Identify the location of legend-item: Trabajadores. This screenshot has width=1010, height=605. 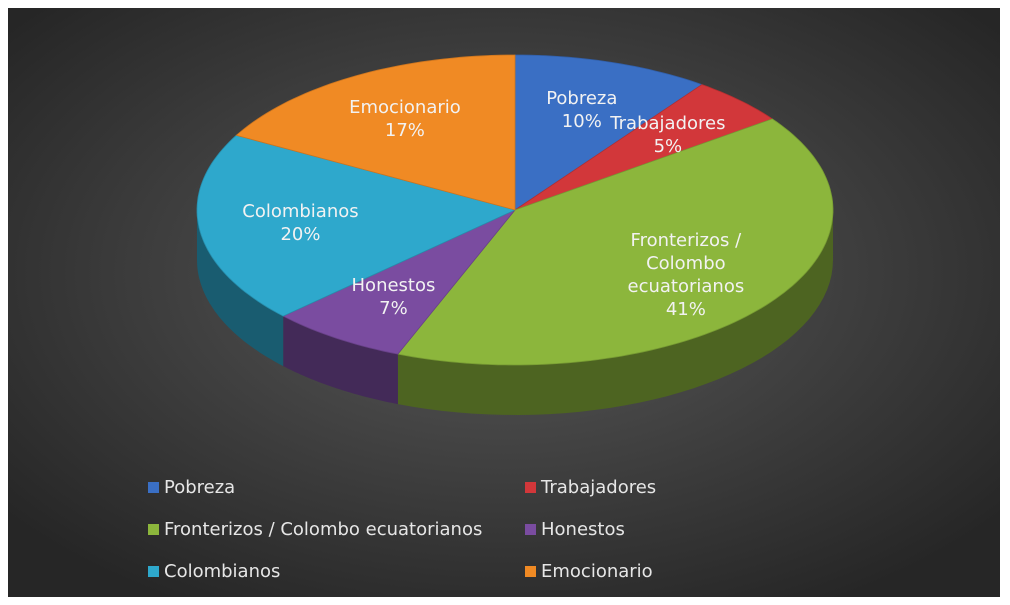
(590, 488).